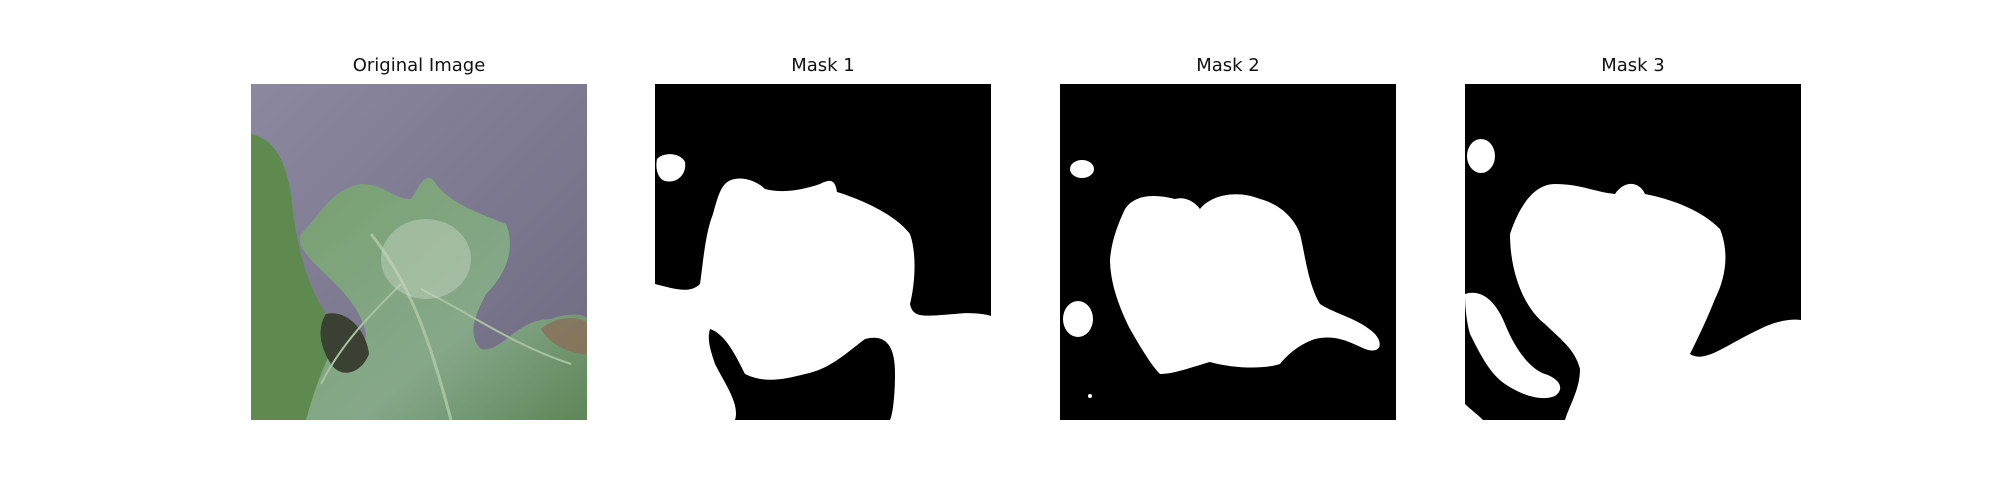 The image size is (2000, 500). Describe the element at coordinates (823, 65) in the screenshot. I see `panel-title: Mask 1` at that location.